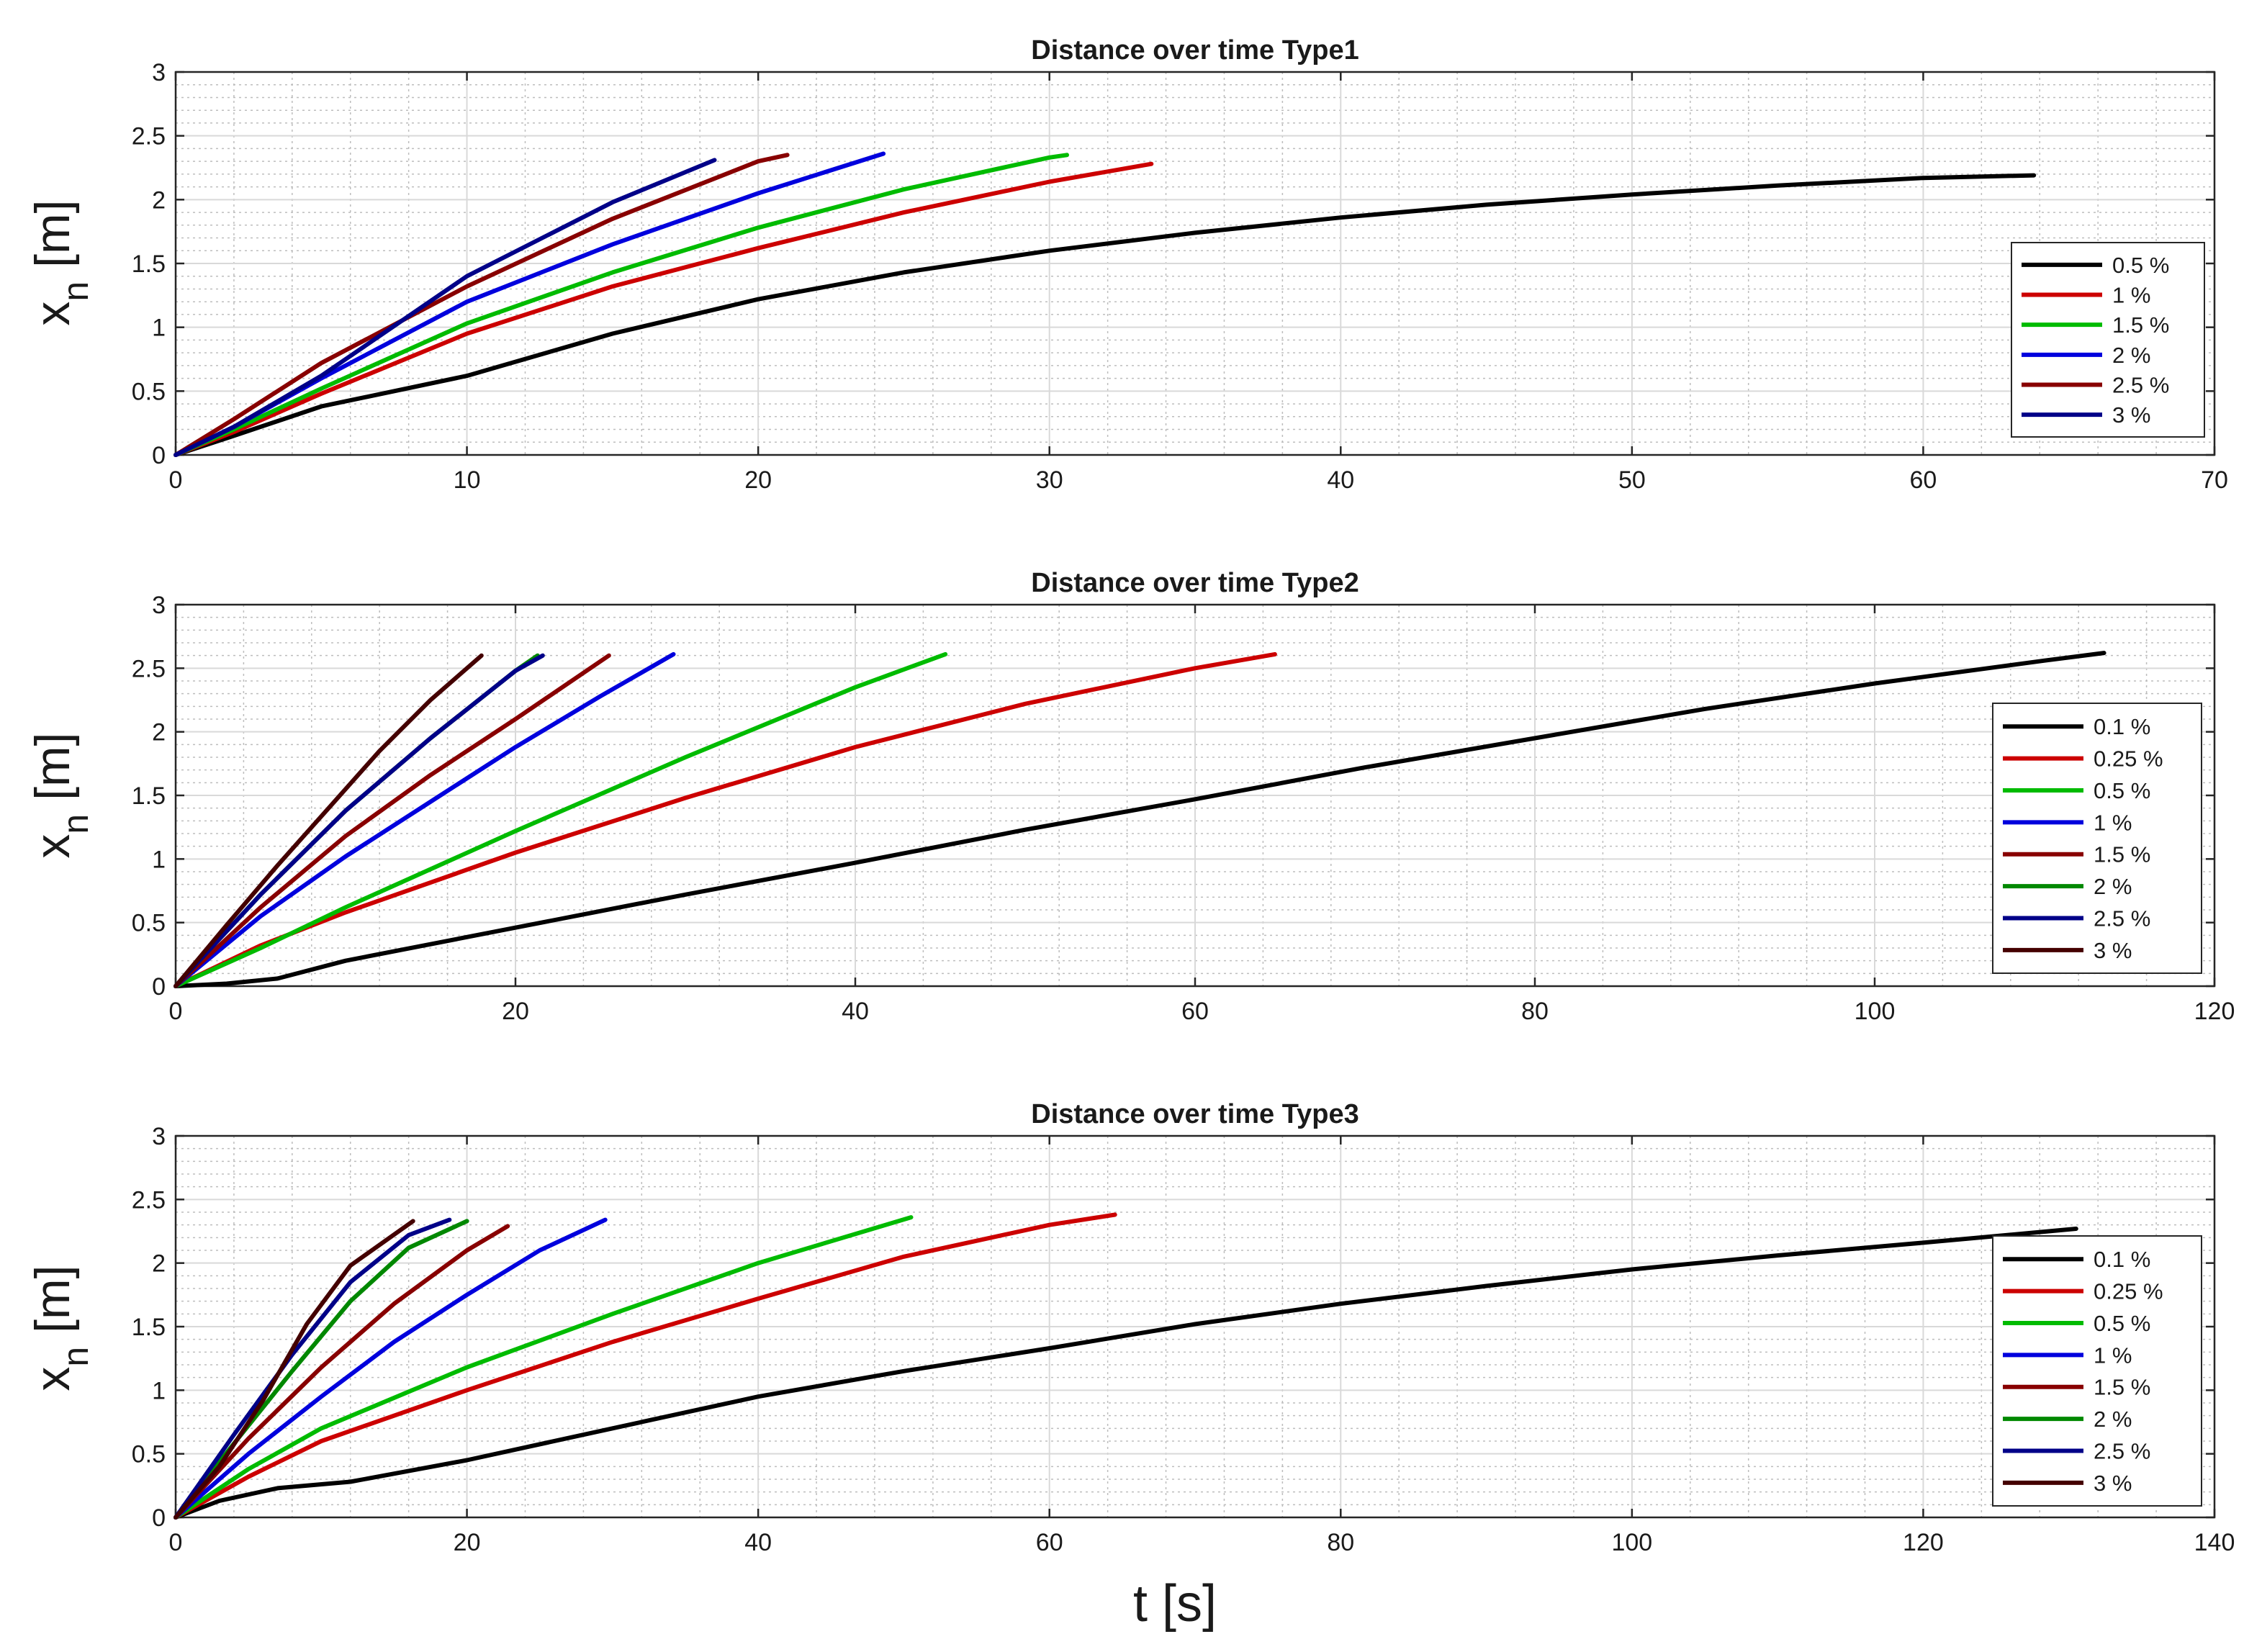 This screenshot has width=2244, height=1652. Describe the element at coordinates (1175, 1604) in the screenshot. I see `xlabel: t [s]` at that location.